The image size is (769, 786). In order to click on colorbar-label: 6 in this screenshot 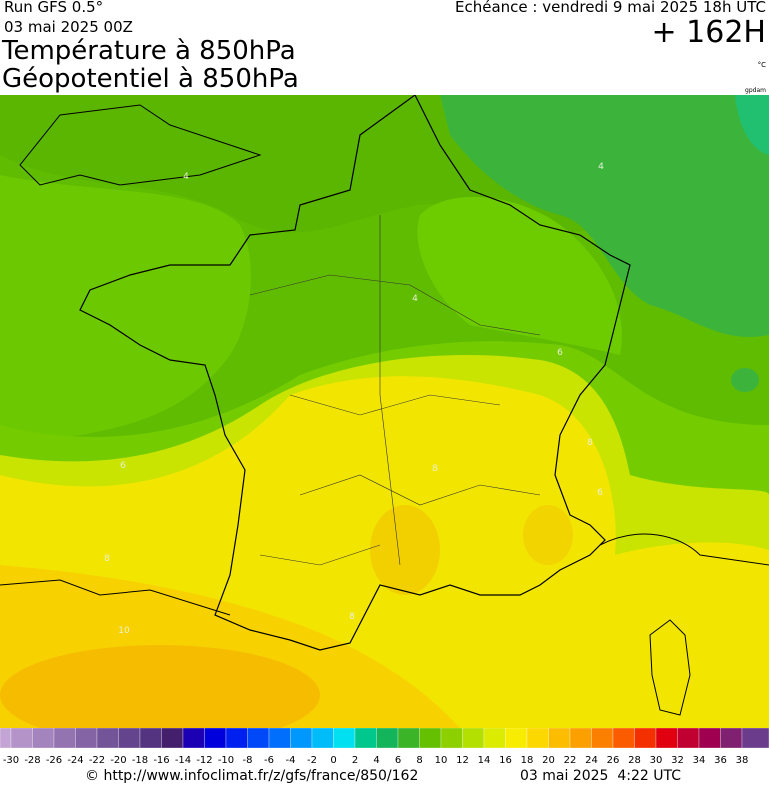, I will do `click(398, 760)`.